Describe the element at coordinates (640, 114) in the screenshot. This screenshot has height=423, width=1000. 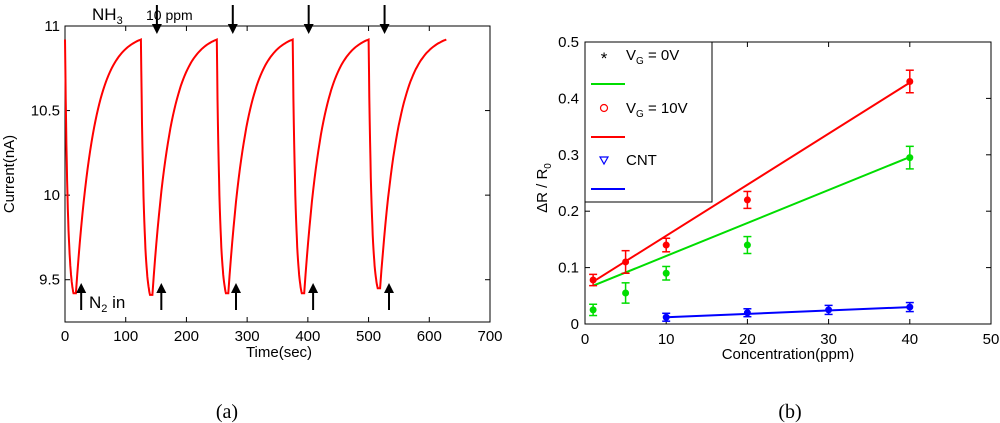
I see `legend-vg10-sub: G` at that location.